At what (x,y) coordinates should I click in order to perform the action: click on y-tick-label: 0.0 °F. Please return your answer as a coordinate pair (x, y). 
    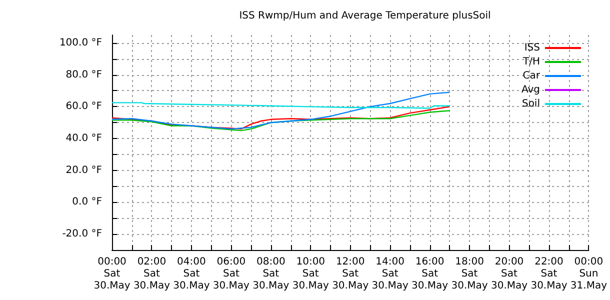
    Looking at the image, I should click on (87, 202).